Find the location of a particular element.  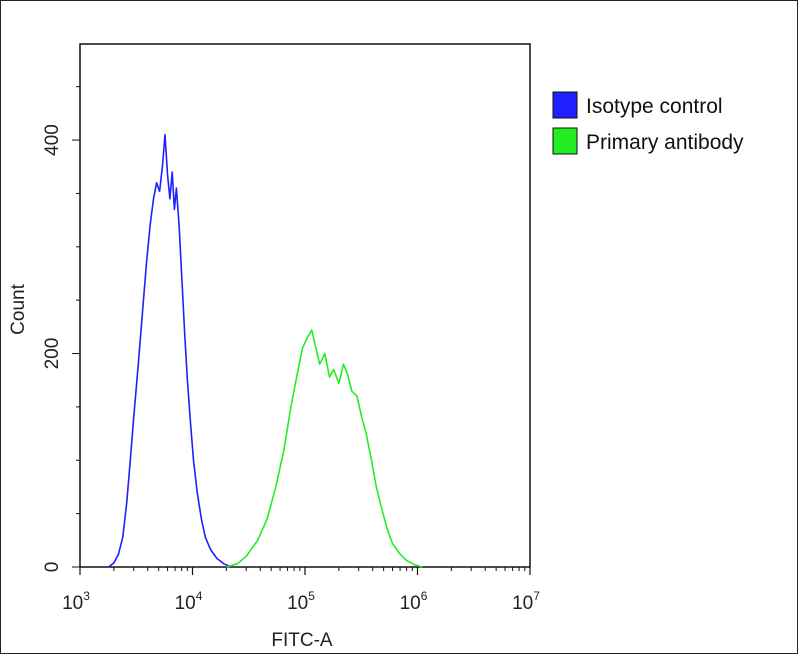

x-tick-label: 10³ is located at coordinates (76, 601).